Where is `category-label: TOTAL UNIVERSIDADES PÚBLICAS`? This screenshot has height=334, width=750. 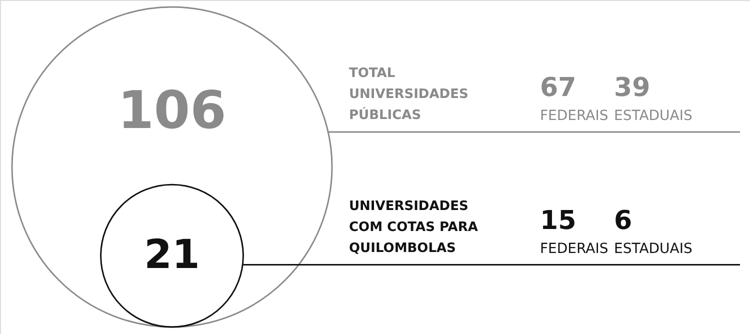
category-label: TOTAL UNIVERSIDADES PÚBLICAS is located at coordinates (408, 94).